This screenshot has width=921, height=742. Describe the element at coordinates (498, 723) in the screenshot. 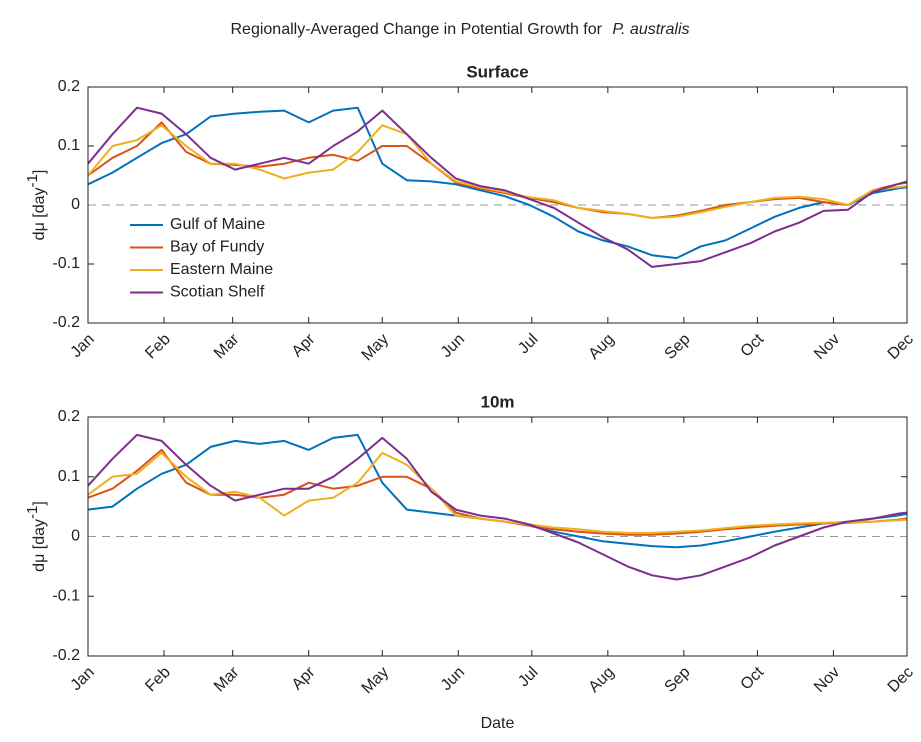

I see `x-axis-label: Date` at that location.